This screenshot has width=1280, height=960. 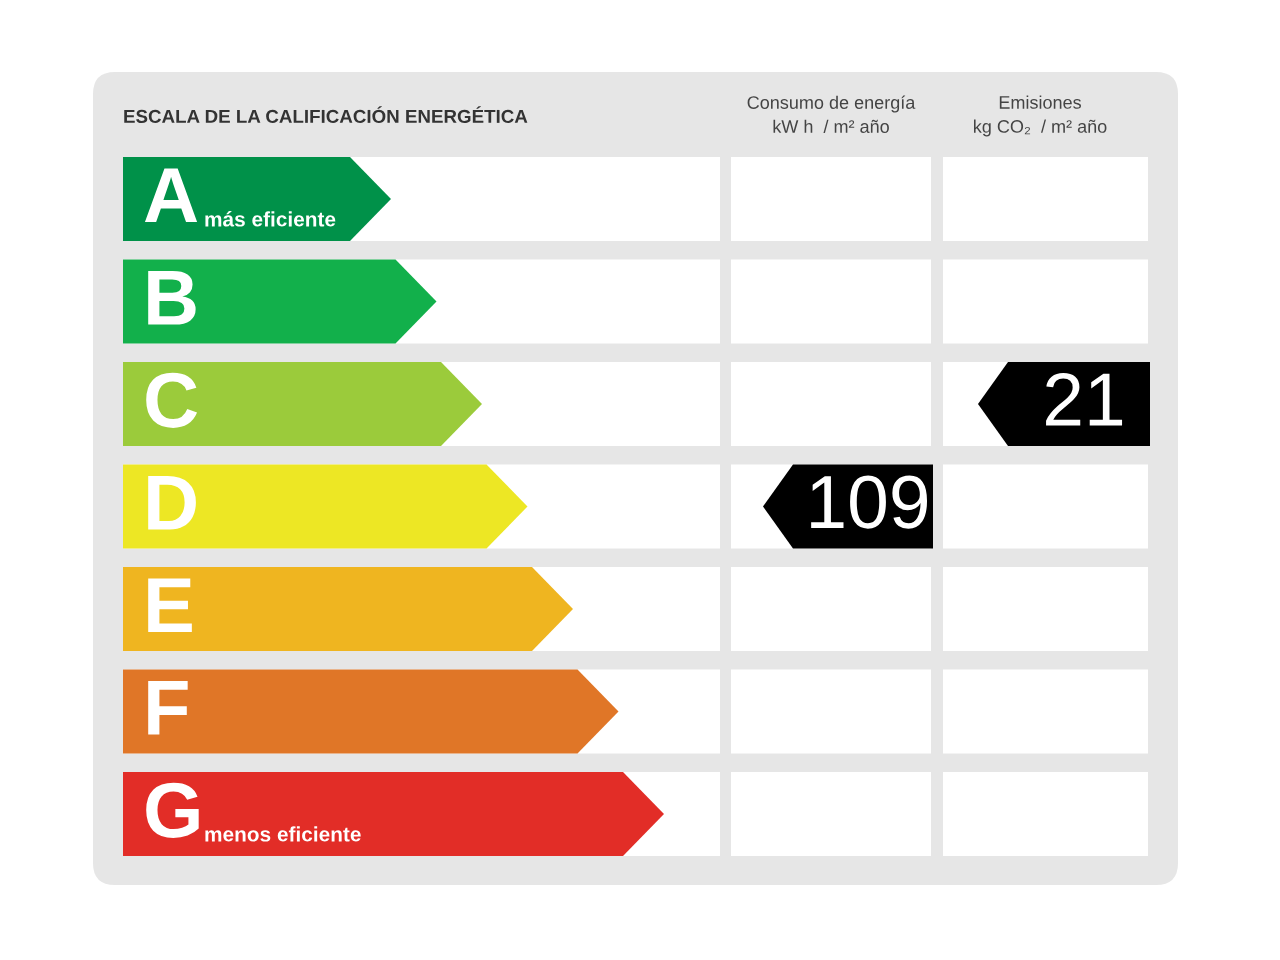 What do you see at coordinates (170, 605) in the screenshot?
I see `category-label: E` at bounding box center [170, 605].